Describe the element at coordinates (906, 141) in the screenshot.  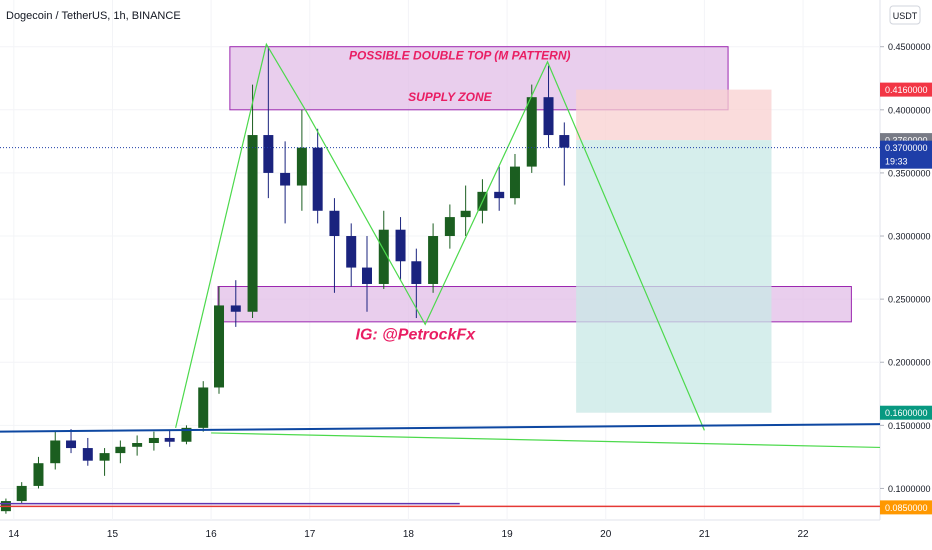
I see `price-label: 0.3760000` at that location.